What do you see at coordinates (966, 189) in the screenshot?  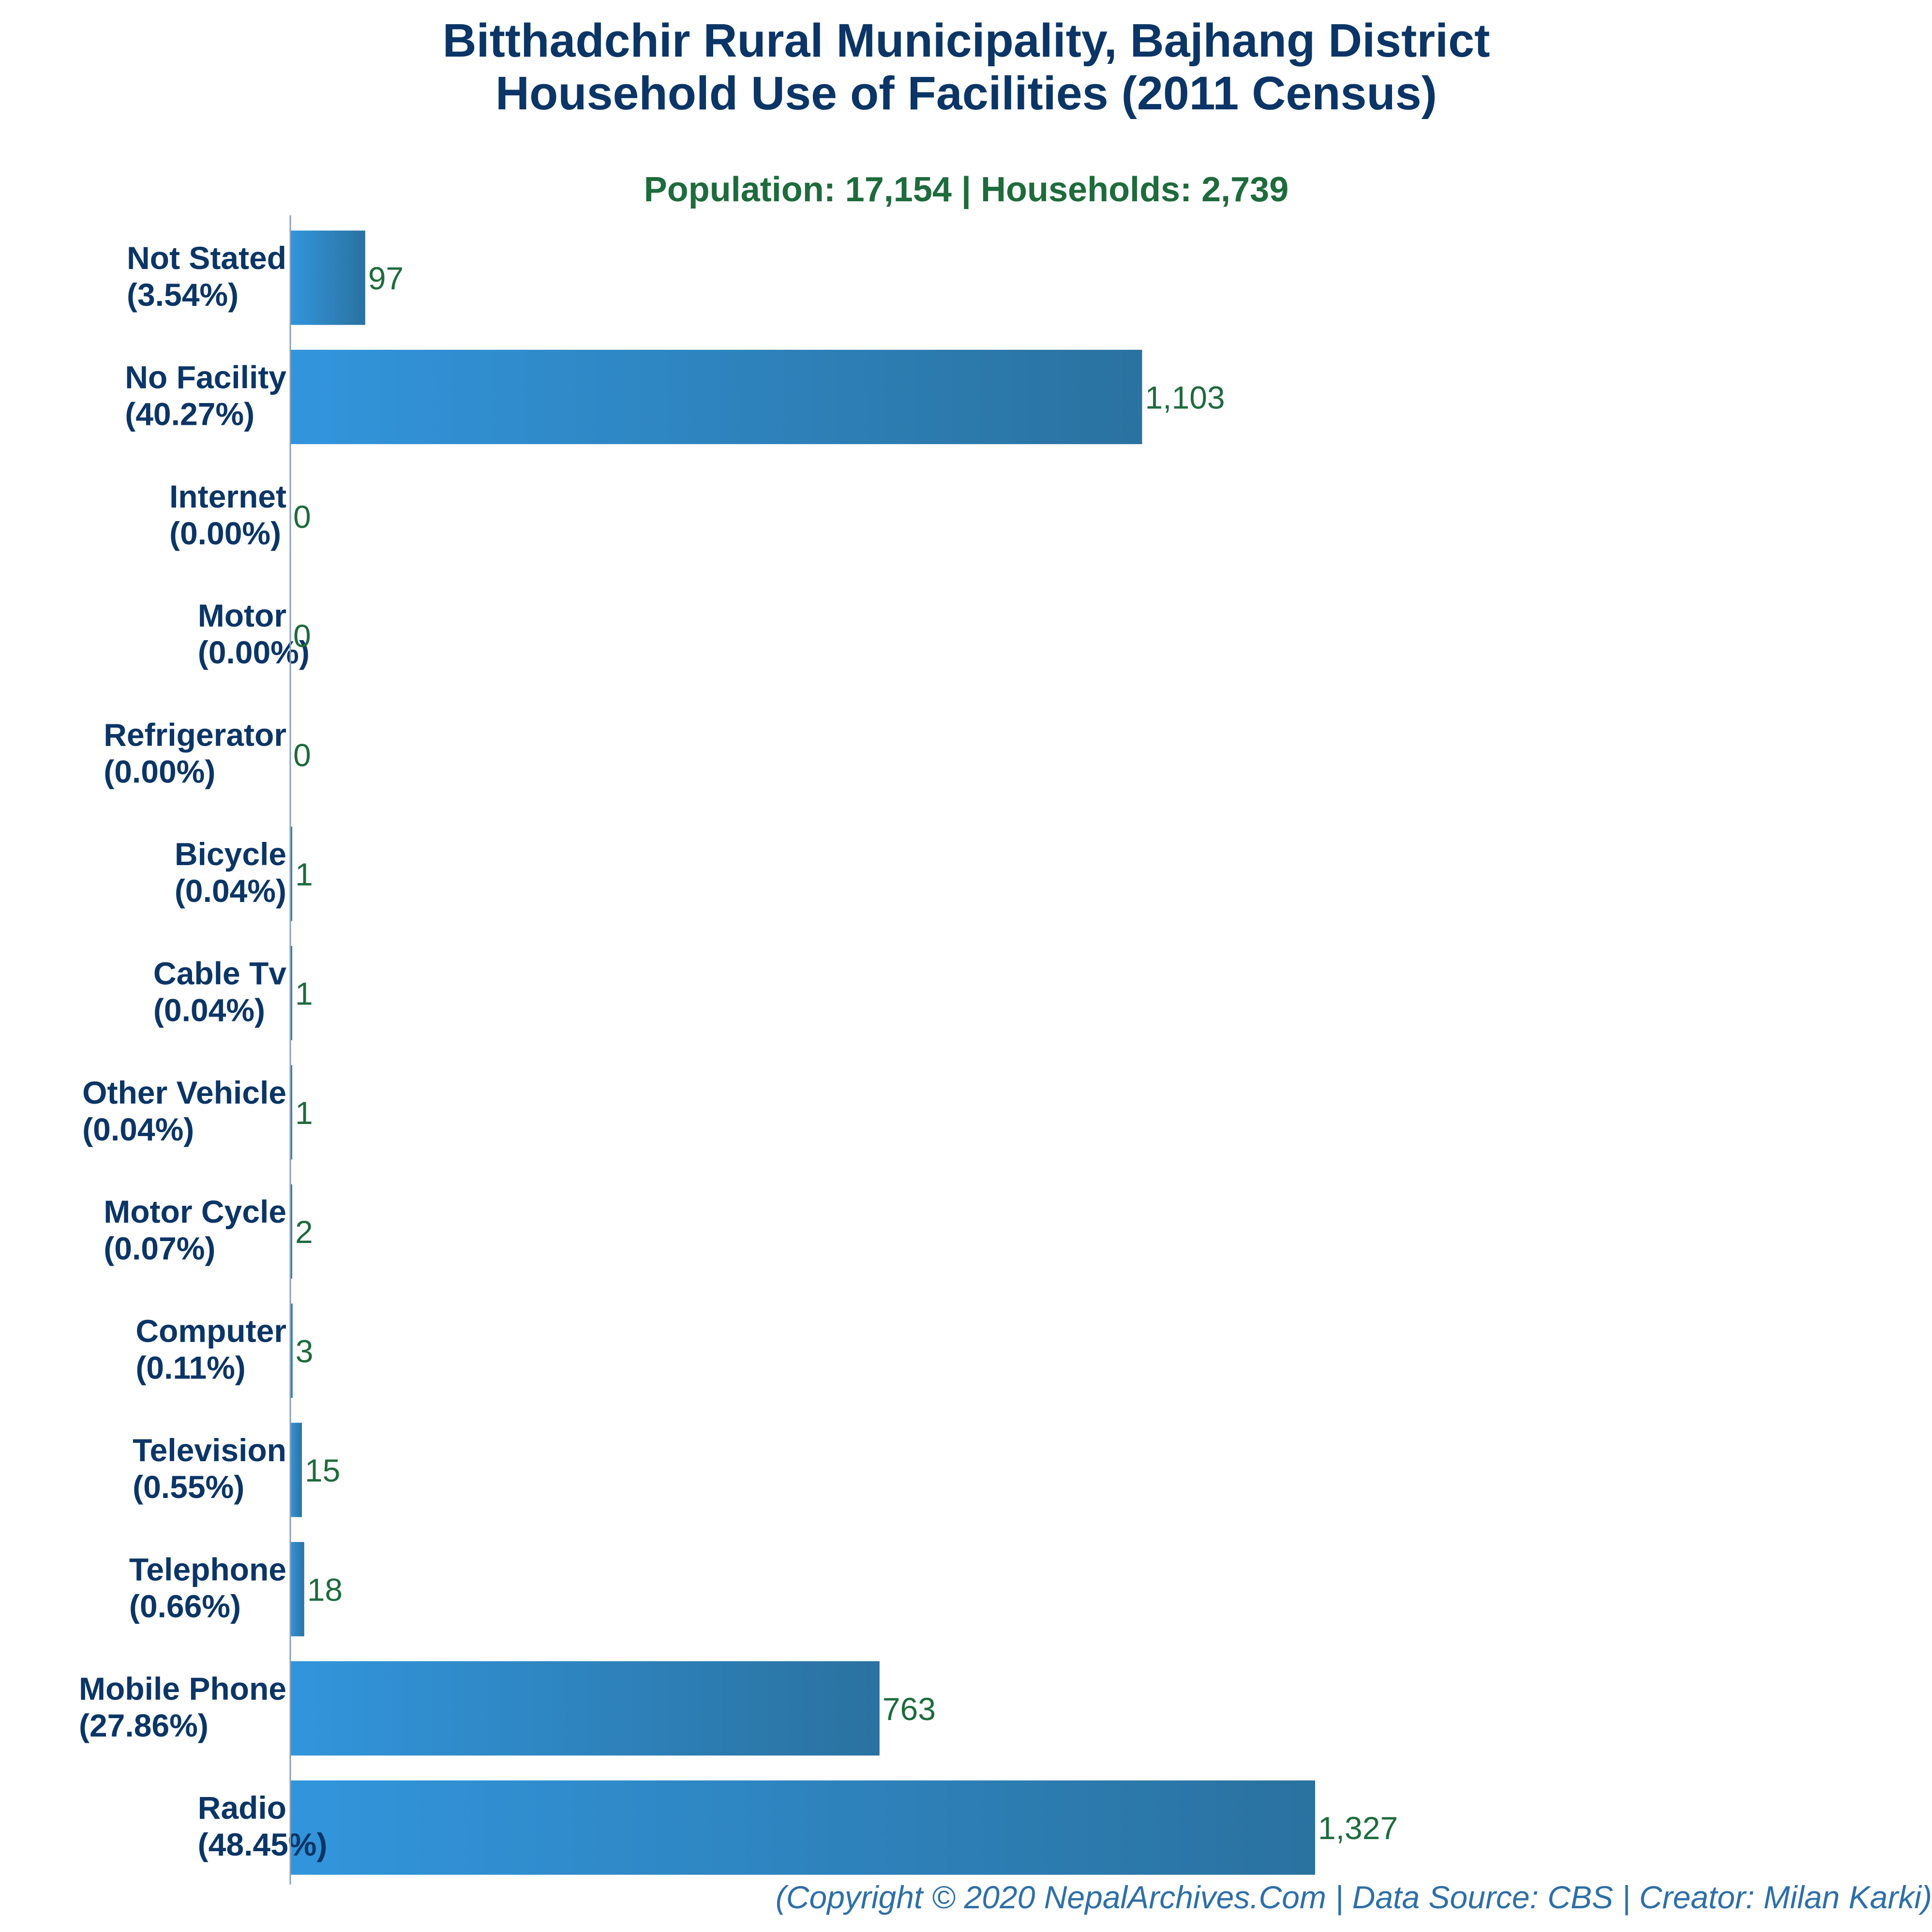 I see `chart-subtitle: Population: 17,154 | Households: 2,739` at bounding box center [966, 189].